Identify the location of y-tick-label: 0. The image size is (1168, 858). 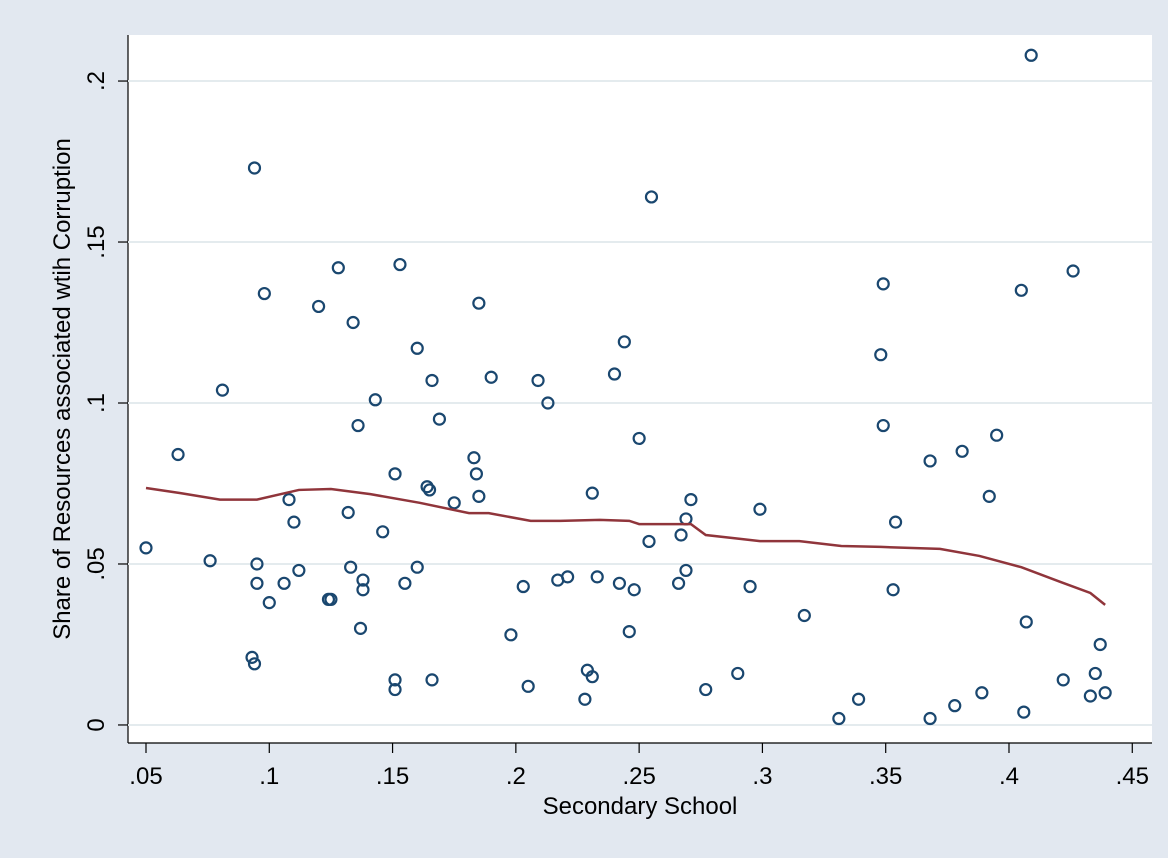
(96, 724).